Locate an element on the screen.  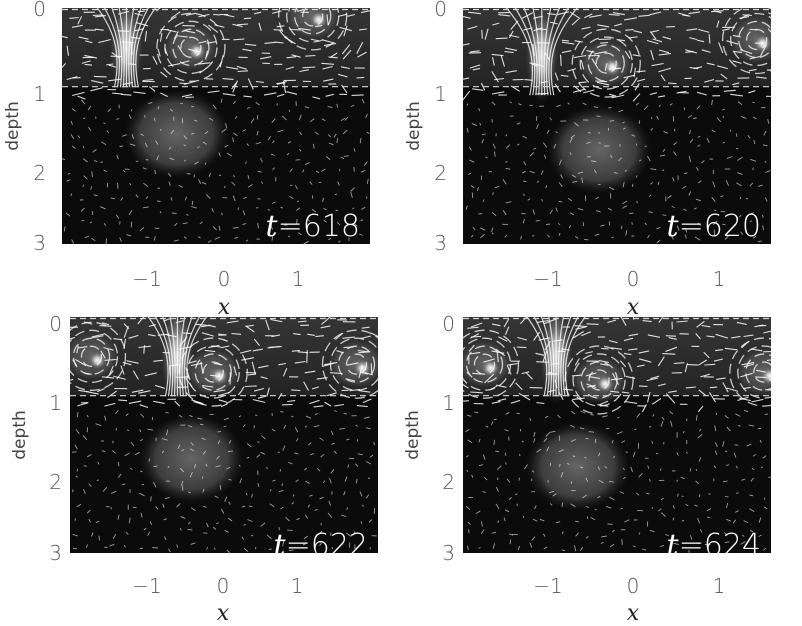
y-tick-label: 1 is located at coordinates (39, 94).